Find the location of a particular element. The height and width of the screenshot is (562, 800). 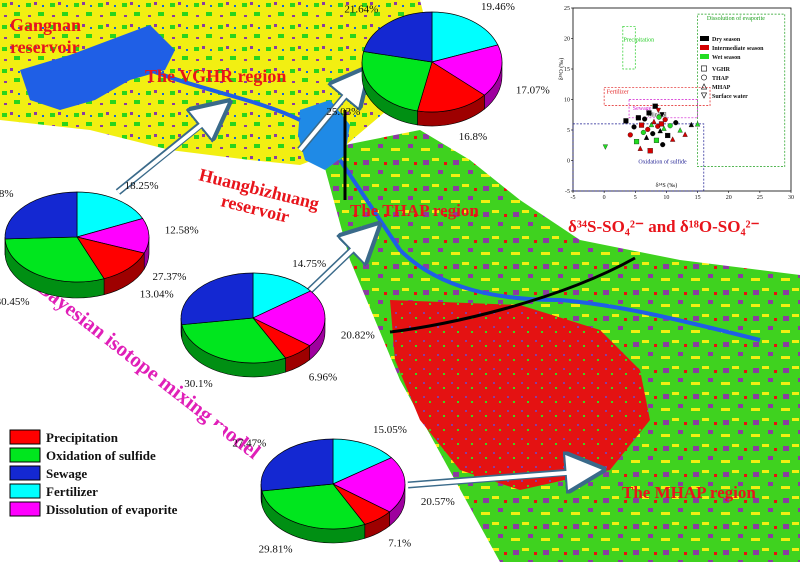

x-tick-label: 20 is located at coordinates (729, 198).